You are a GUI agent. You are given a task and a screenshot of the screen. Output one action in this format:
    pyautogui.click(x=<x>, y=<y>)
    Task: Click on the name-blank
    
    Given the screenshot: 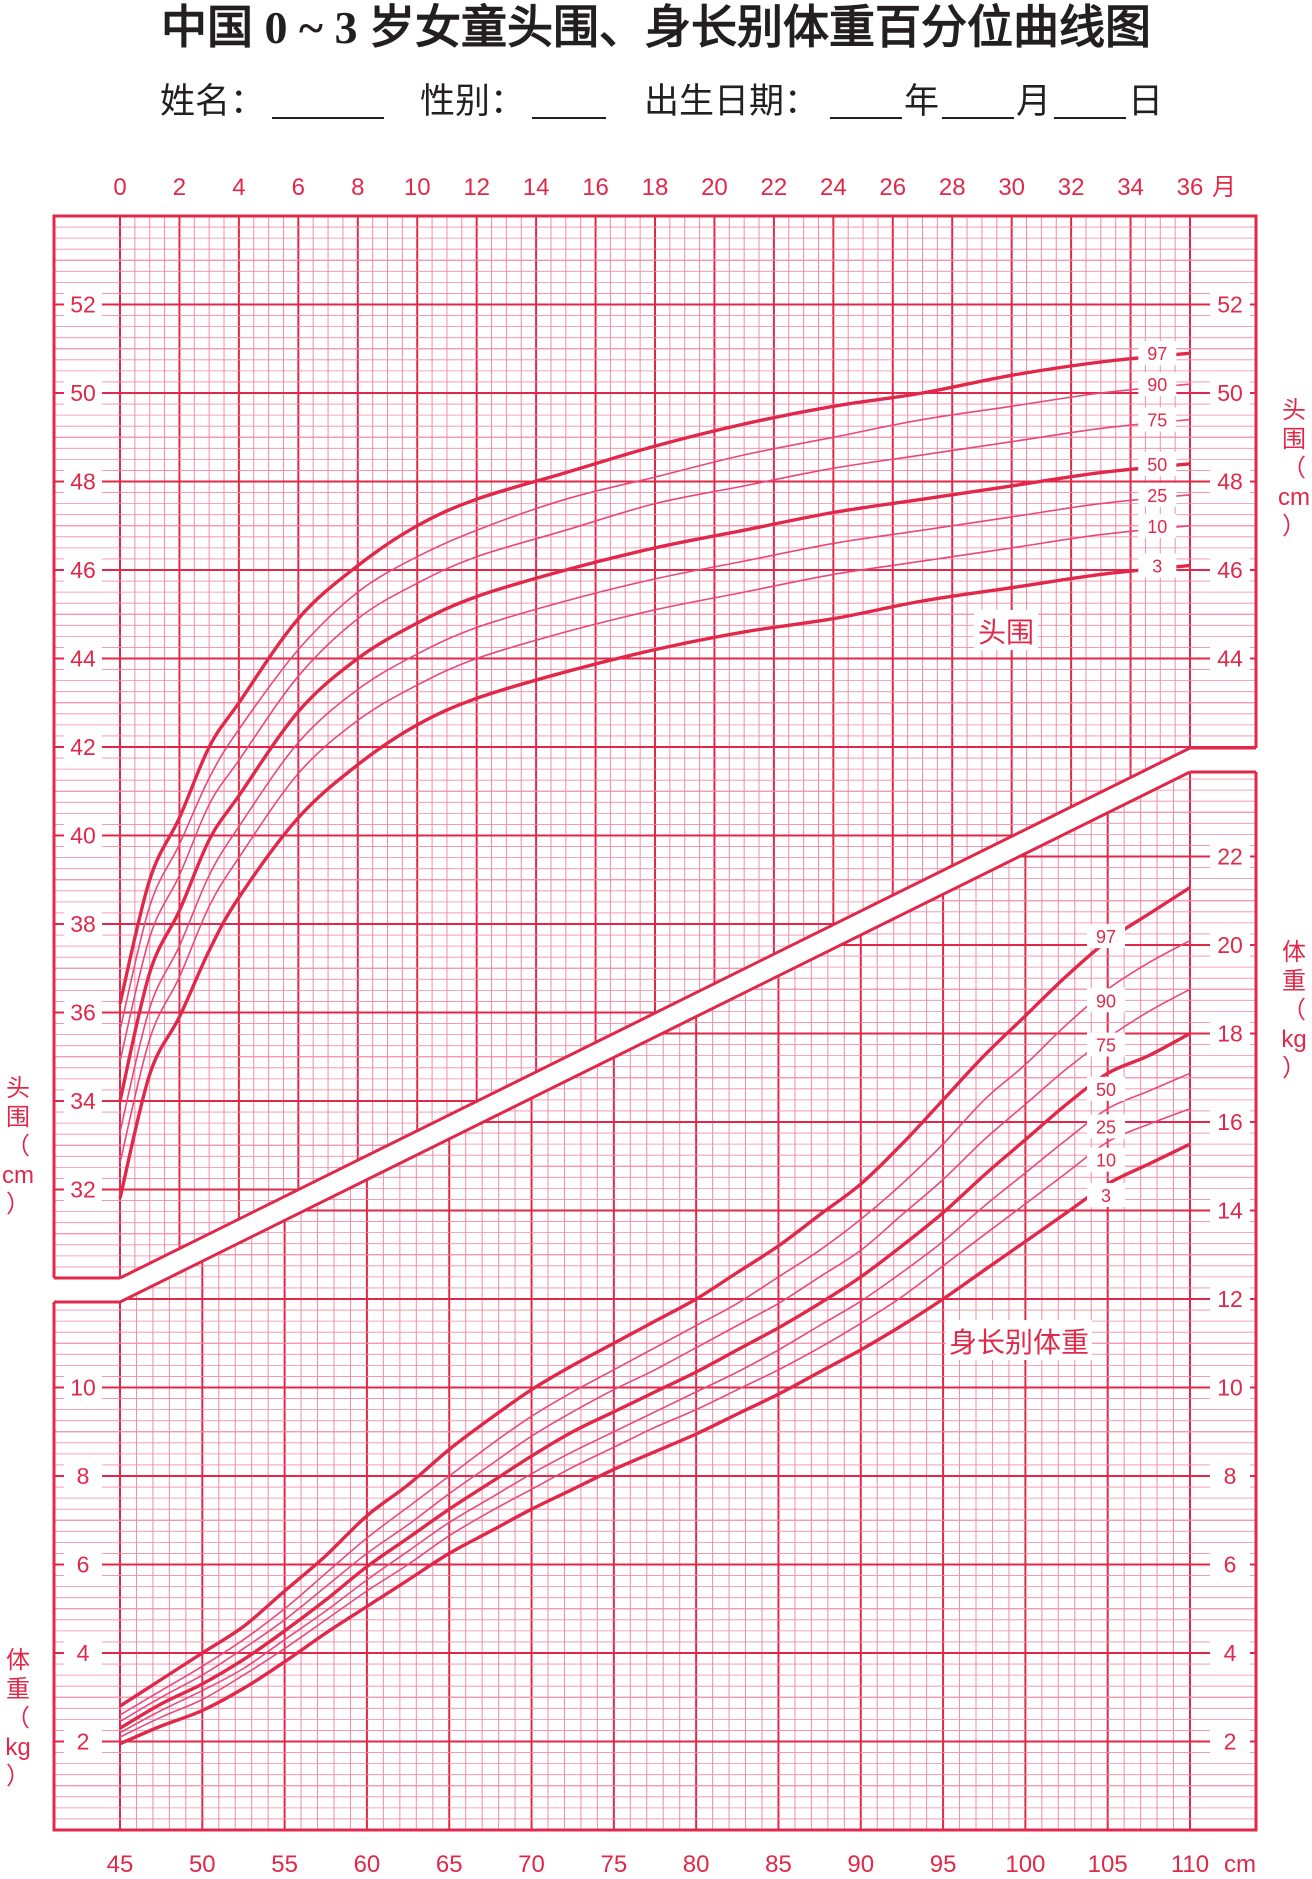 What is the action you would take?
    pyautogui.click(x=328, y=118)
    